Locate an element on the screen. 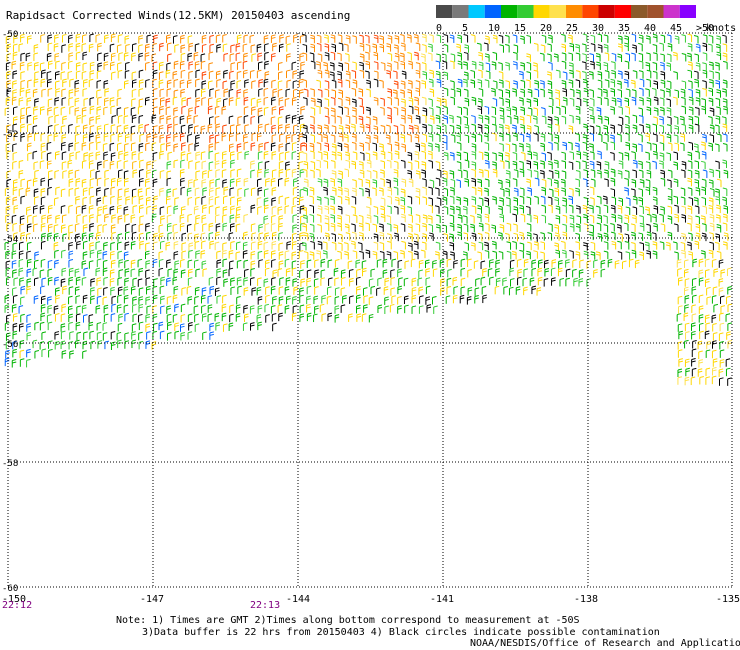  legend-label: 25 is located at coordinates (572, 28).